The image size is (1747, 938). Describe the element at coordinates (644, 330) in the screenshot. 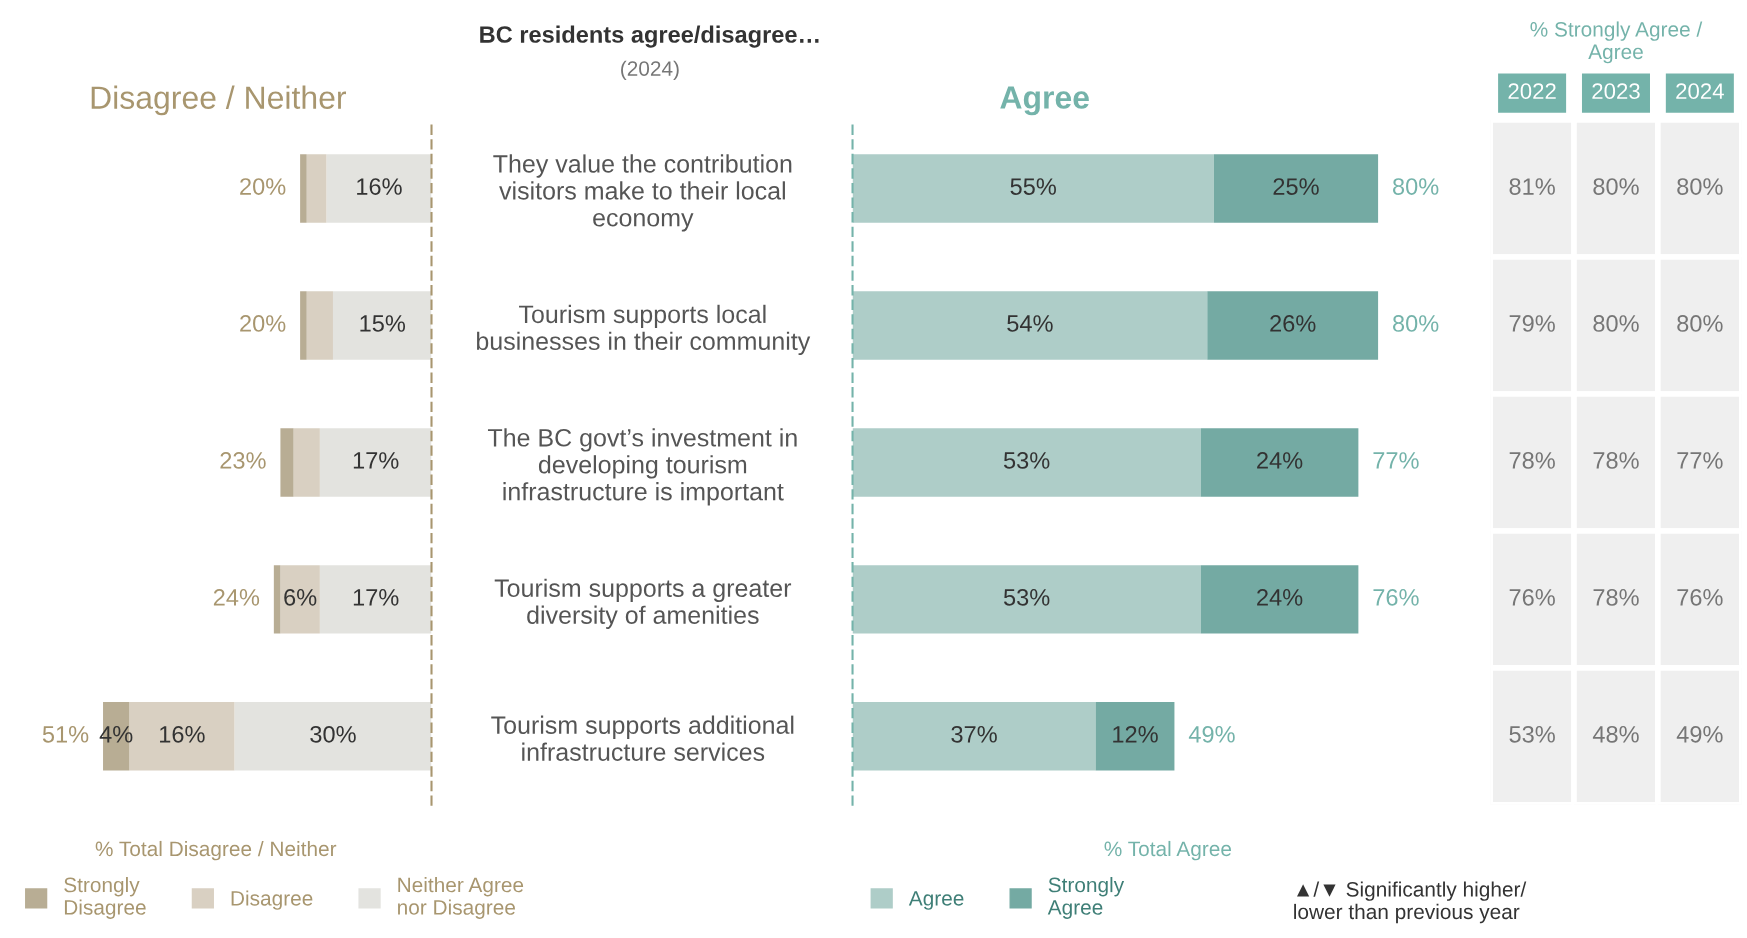

I see `y-tick-label: Tourism supports local businesses in their community` at that location.